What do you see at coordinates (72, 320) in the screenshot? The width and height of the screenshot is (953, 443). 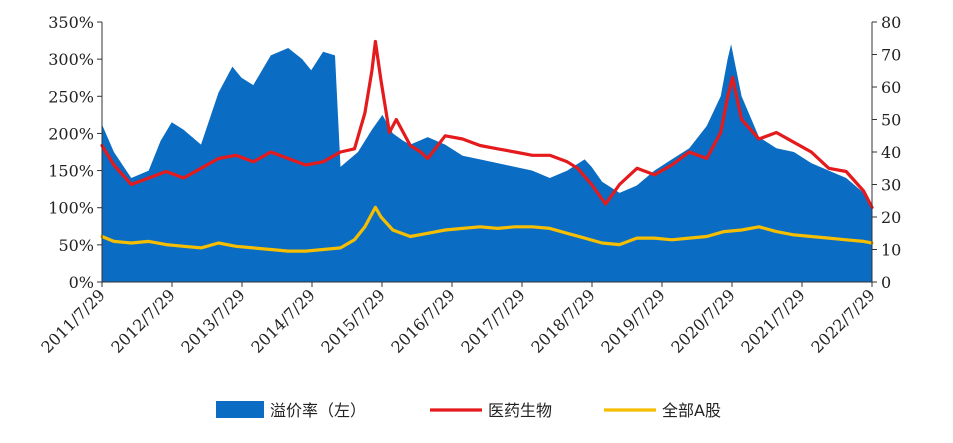 I see `x-tick-label: 2011/7/29` at bounding box center [72, 320].